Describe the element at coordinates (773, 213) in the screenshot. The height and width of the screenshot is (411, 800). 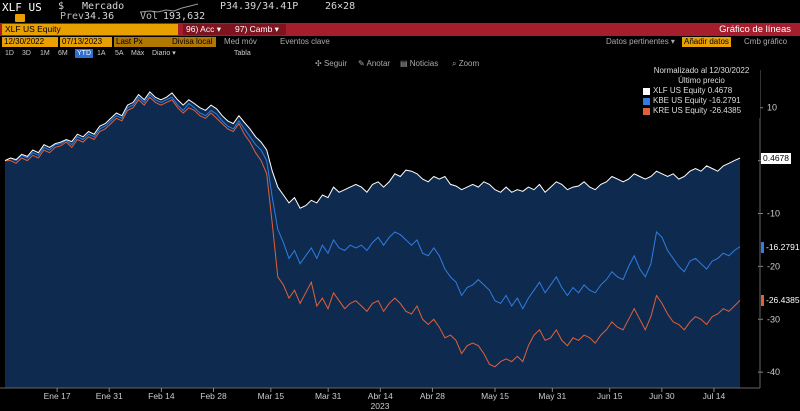
I see `y-tick-label: -10` at that location.